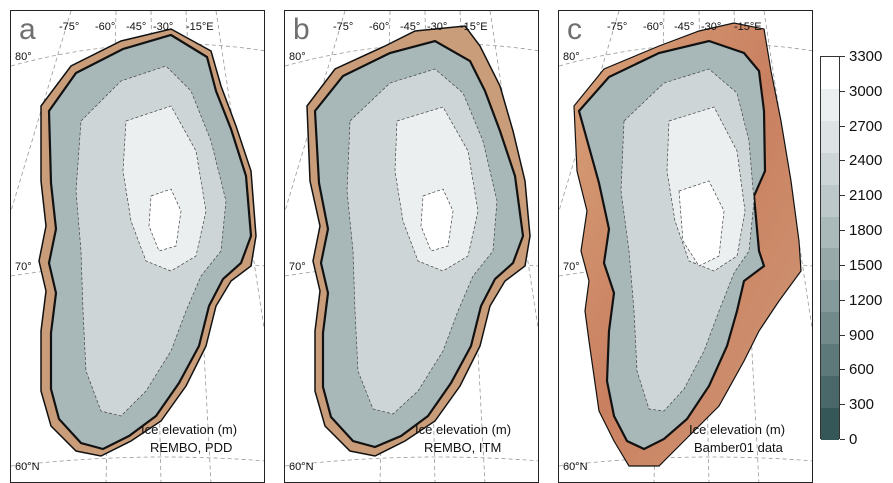  Describe the element at coordinates (862, 405) in the screenshot. I see `colorbar-tick-label: 300` at that location.